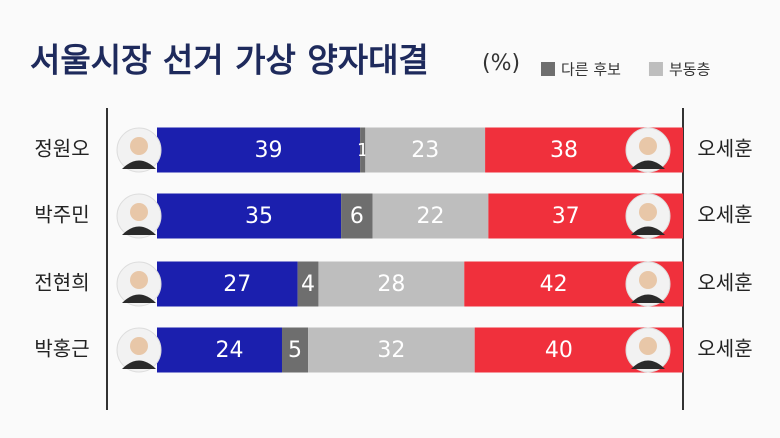  I want to click on category-label: 전현희, so click(61, 283).